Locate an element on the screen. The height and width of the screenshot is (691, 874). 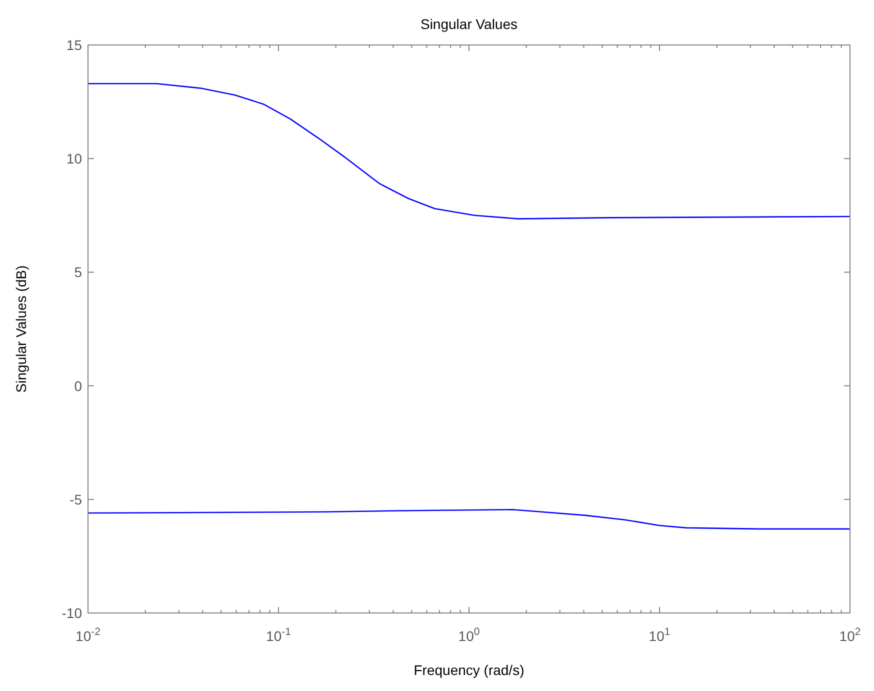
y-tick-label: -10 is located at coordinates (72, 613).